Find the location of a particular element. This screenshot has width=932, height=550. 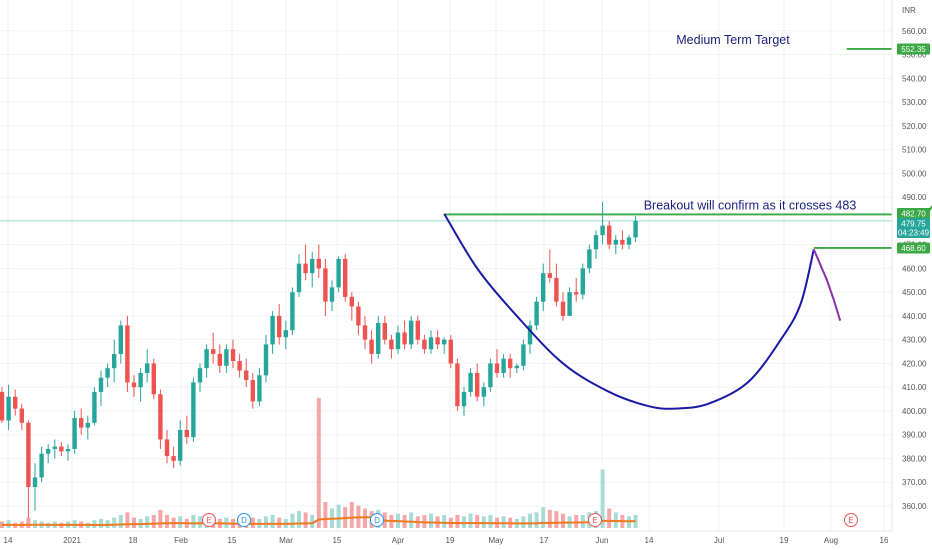

x-tick-label: Feb is located at coordinates (181, 540).